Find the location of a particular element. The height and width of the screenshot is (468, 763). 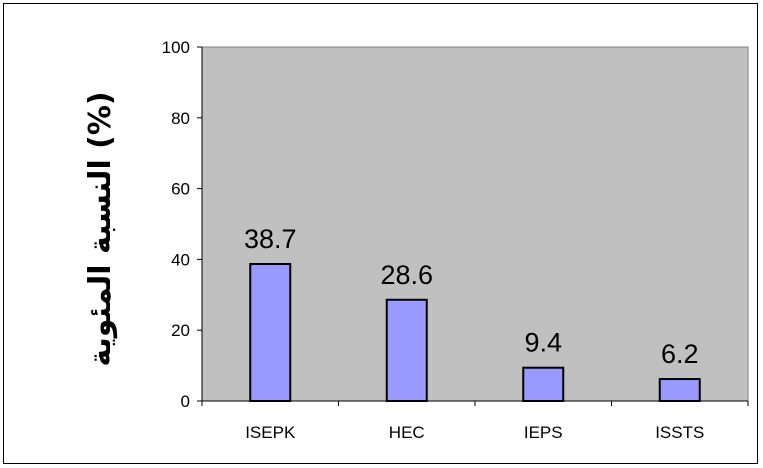

y-tick-label: 0 is located at coordinates (185, 401).